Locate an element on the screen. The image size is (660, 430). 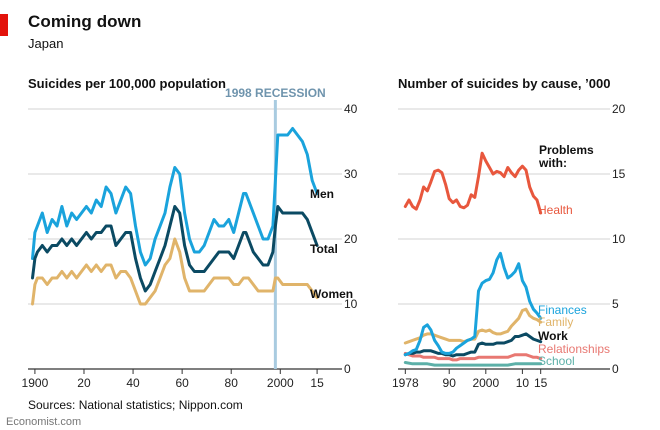
right-chart-title: Number of suicides by cause, ’000 is located at coordinates (504, 83).